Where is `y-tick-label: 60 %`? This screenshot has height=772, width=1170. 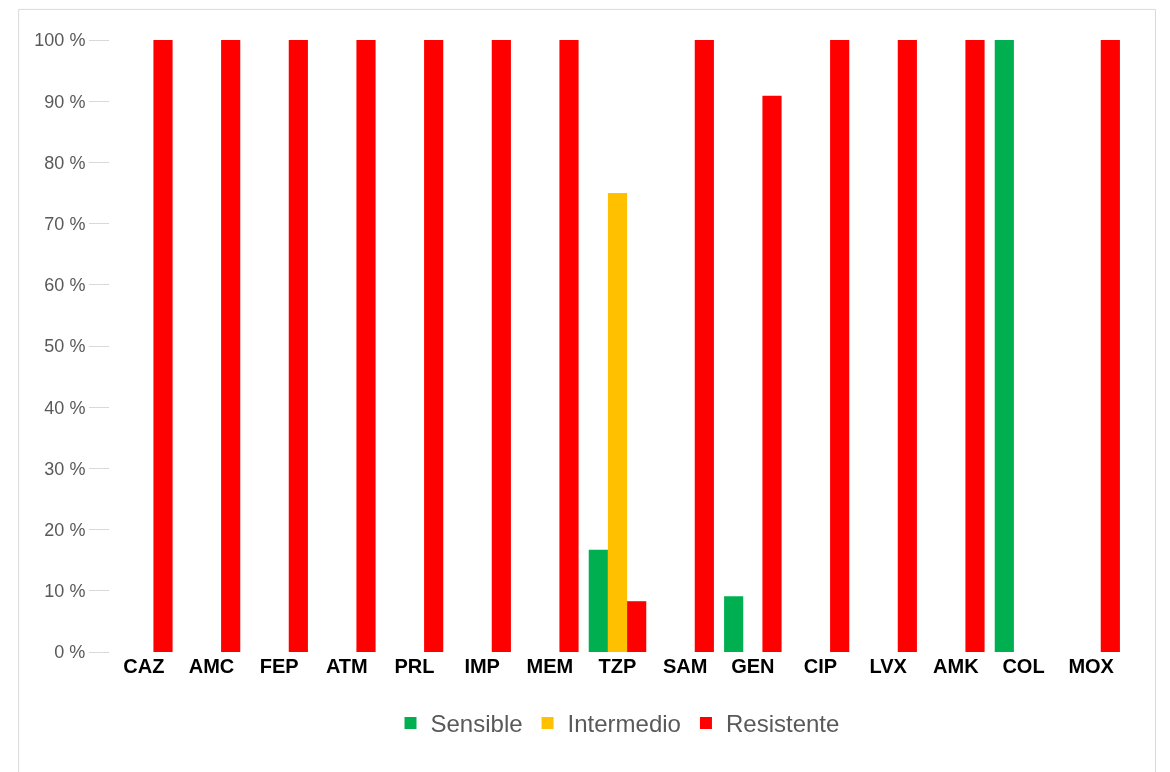 y-tick-label: 60 % is located at coordinates (65, 285).